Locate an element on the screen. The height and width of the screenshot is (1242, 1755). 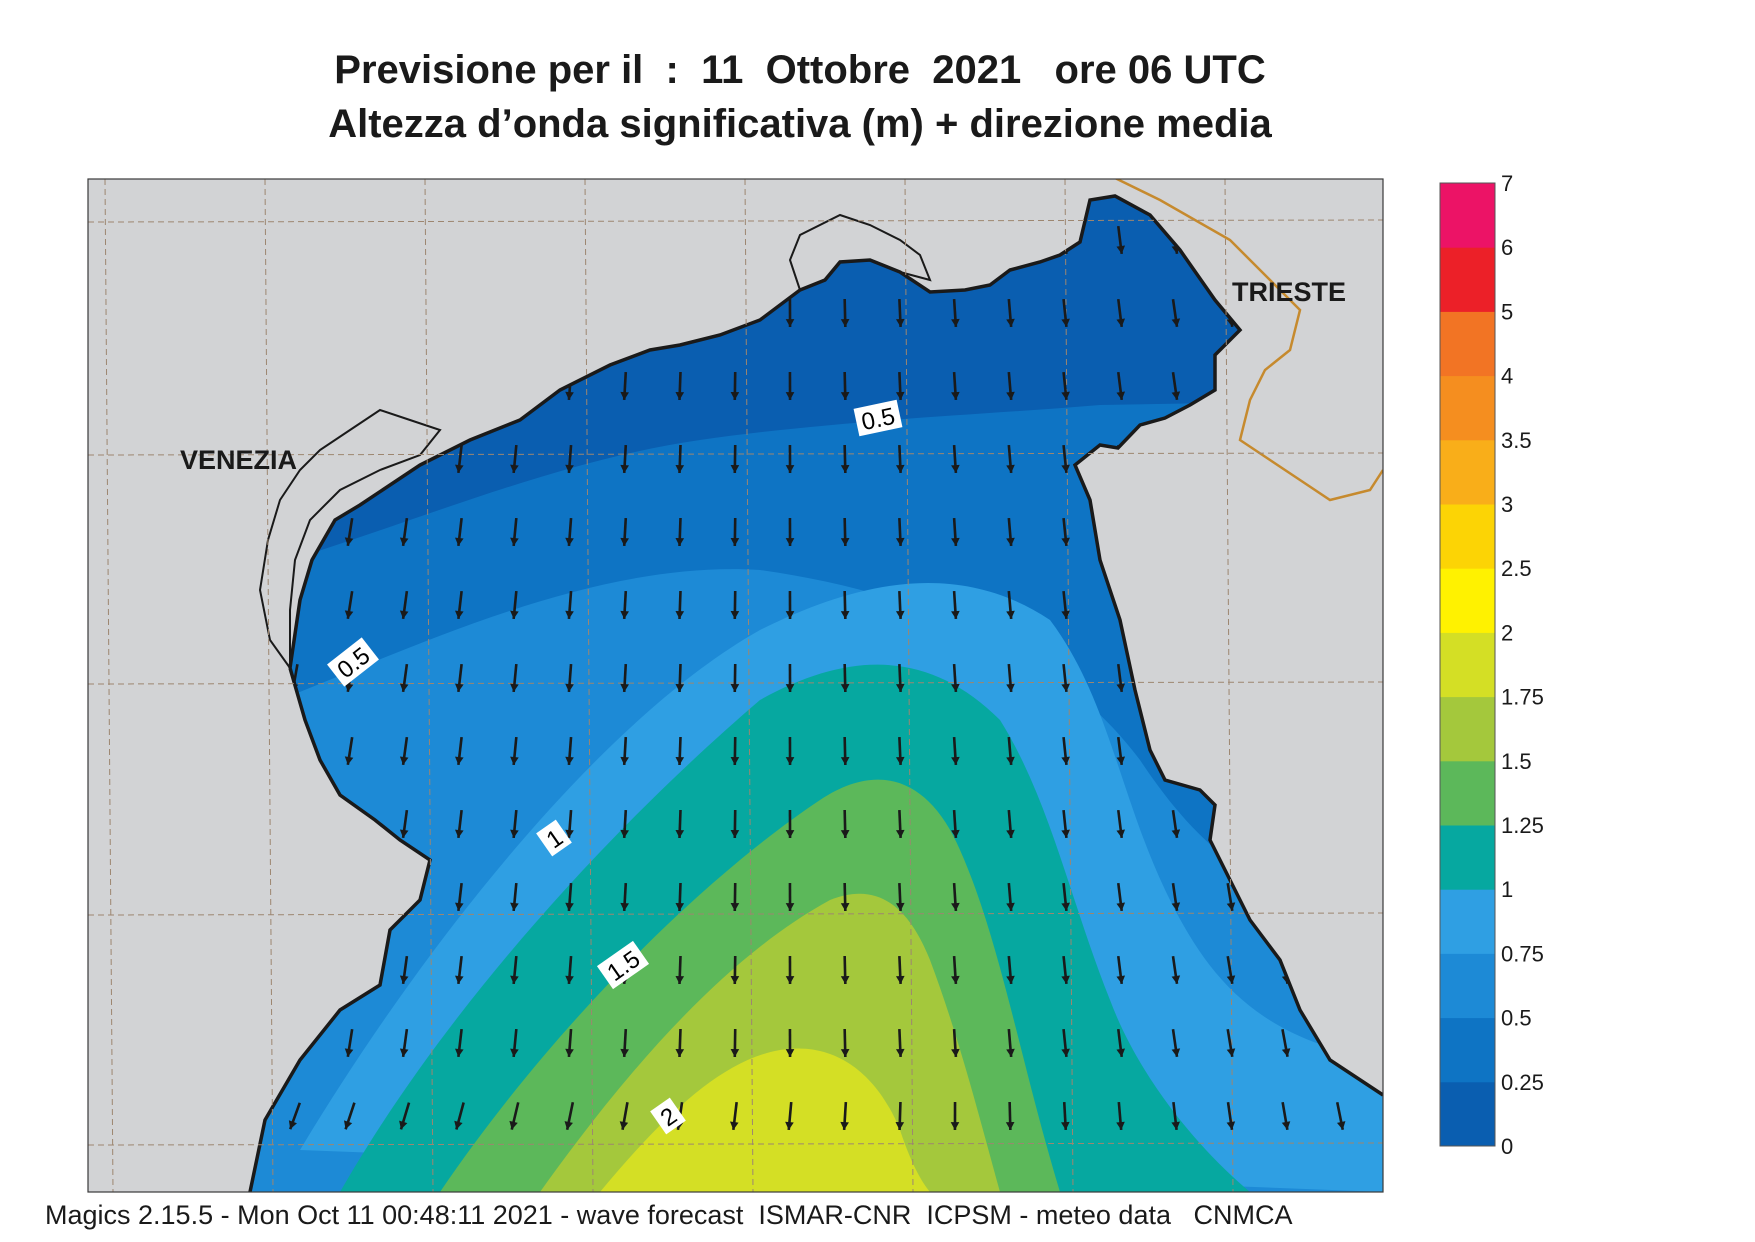
venice-lagoon-outline is located at coordinates (350, 540).